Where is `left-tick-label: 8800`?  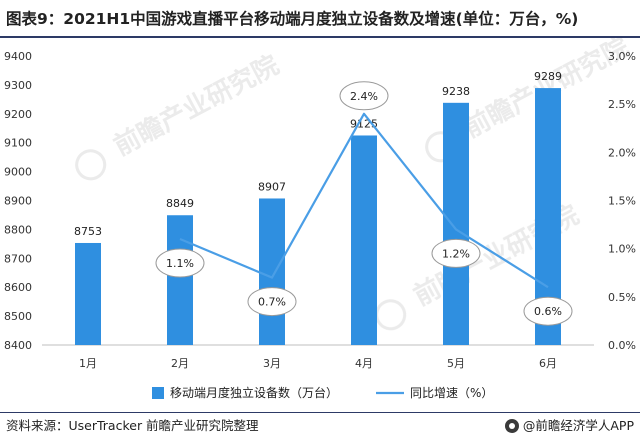 left-tick-label: 8800 is located at coordinates (18, 229).